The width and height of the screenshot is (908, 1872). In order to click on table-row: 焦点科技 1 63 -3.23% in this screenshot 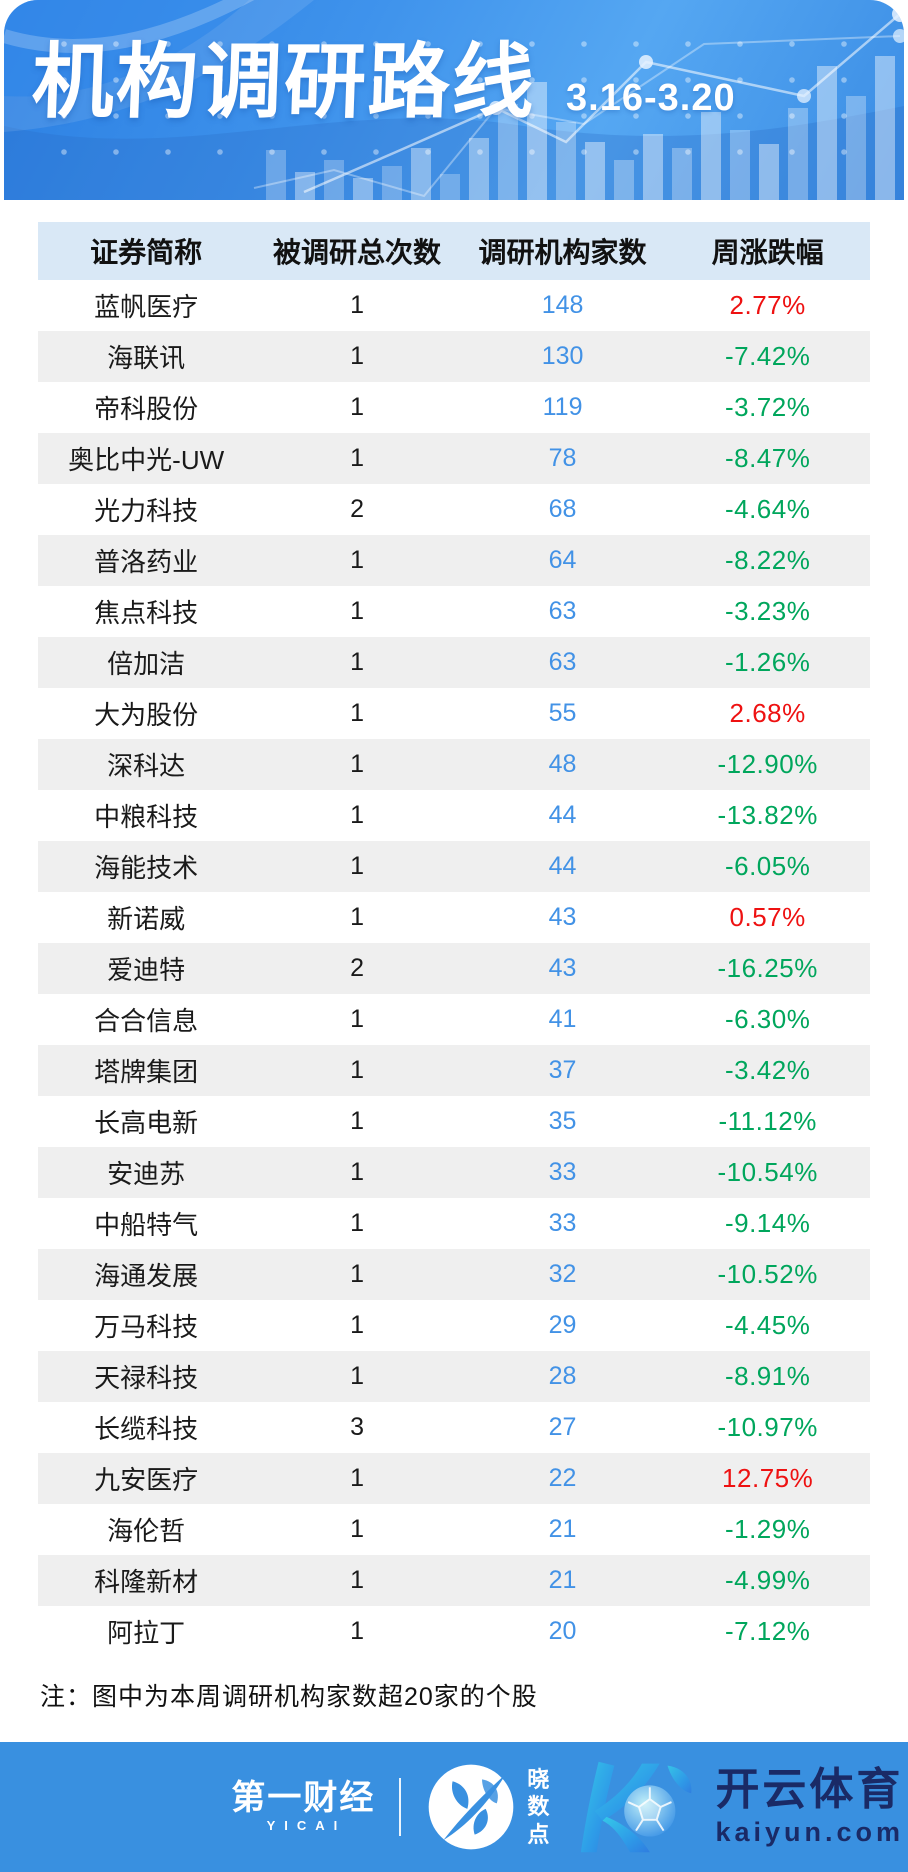, I will do `click(454, 611)`.